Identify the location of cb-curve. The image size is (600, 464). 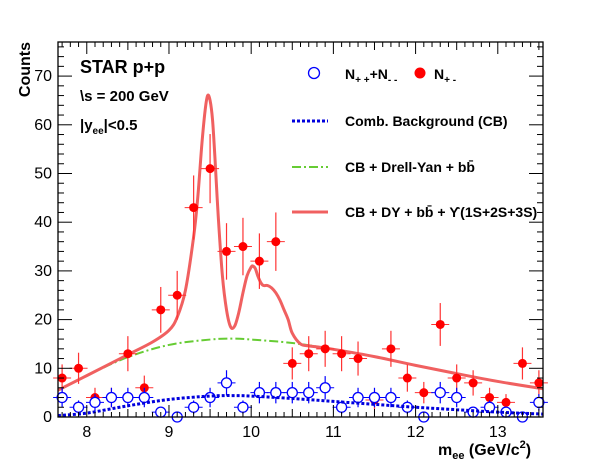
(300, 406).